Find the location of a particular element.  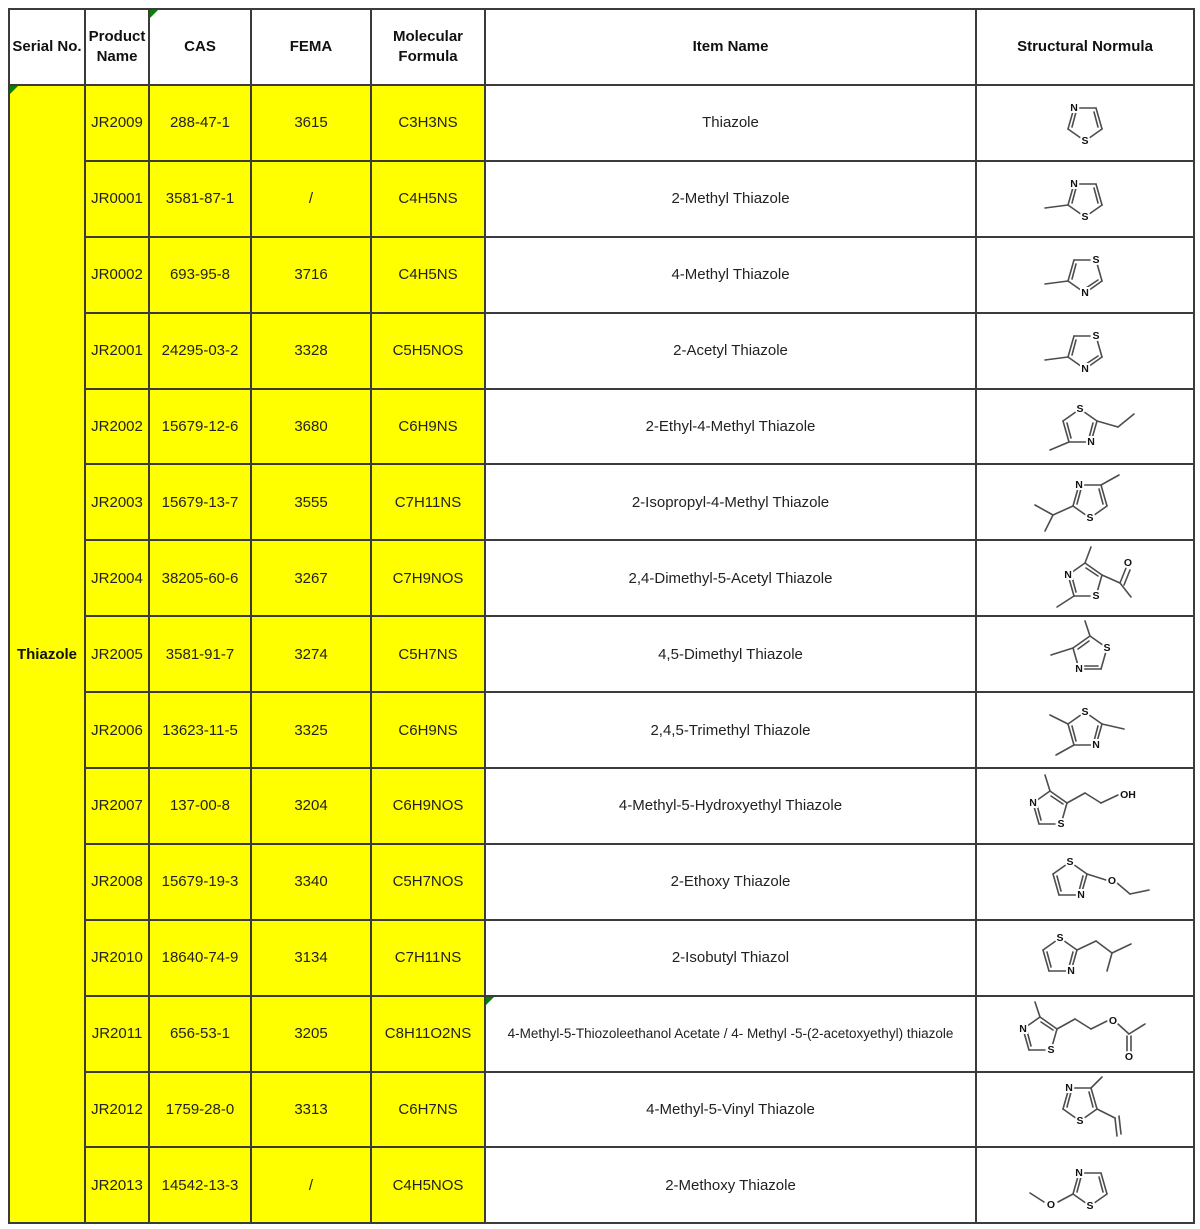

4-methyl-5-vinyl-thiazole-ring-icon: NS is located at coordinates (1092, 1106).